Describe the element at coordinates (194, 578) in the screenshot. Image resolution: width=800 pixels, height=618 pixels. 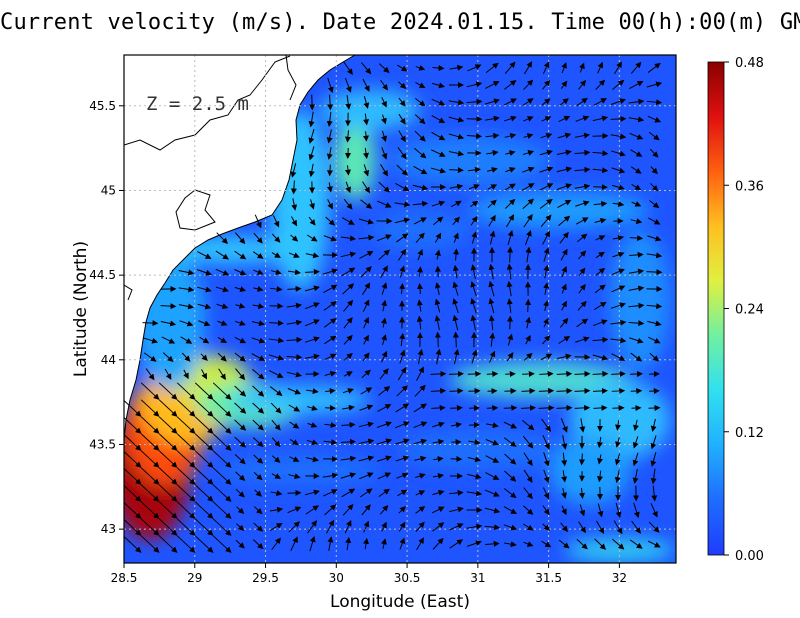
I see `x-tick-label: 29` at that location.